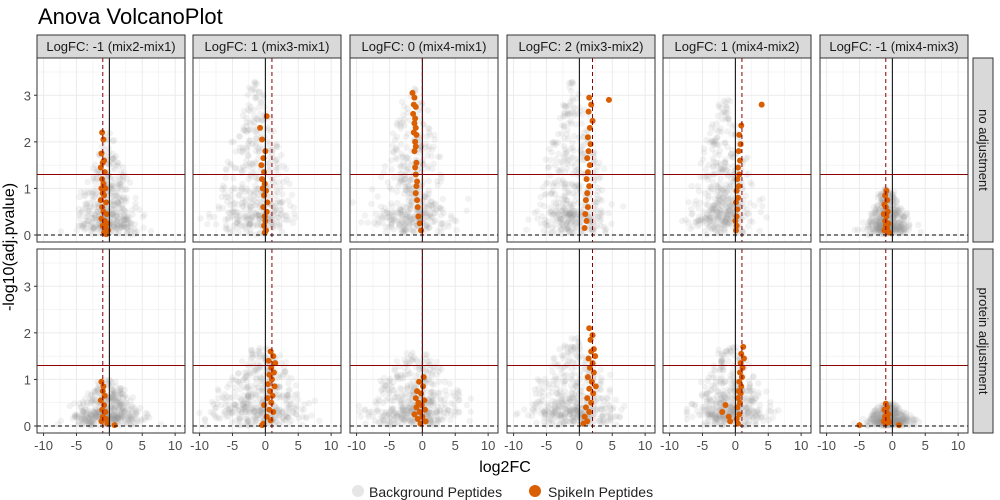 The width and height of the screenshot is (1000, 500). Describe the element at coordinates (570, 377) in the screenshot. I see `panel-points` at that location.